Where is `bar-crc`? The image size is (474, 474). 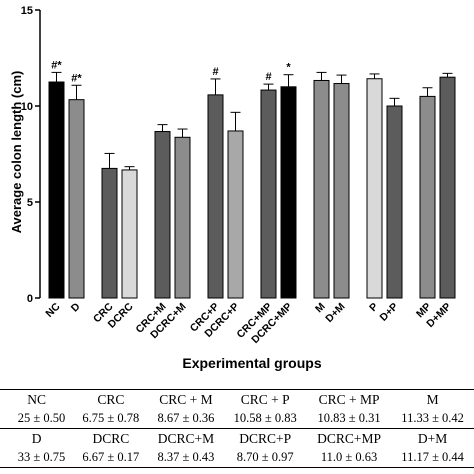 bar-crc is located at coordinates (109, 233).